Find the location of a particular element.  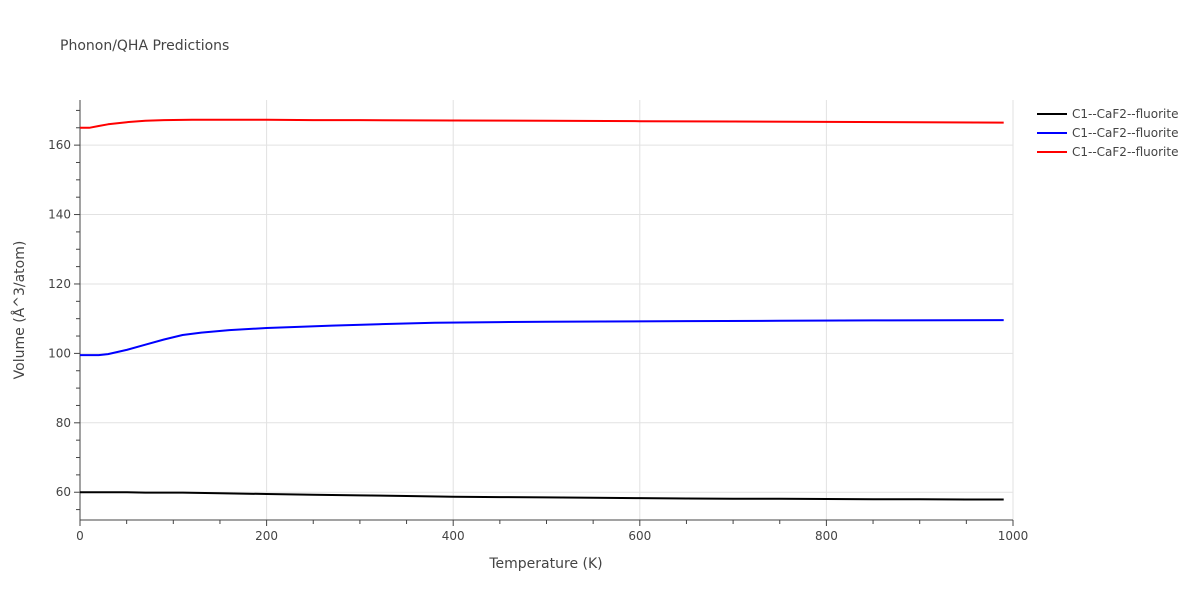

x-tick-label: 800 is located at coordinates (826, 536).